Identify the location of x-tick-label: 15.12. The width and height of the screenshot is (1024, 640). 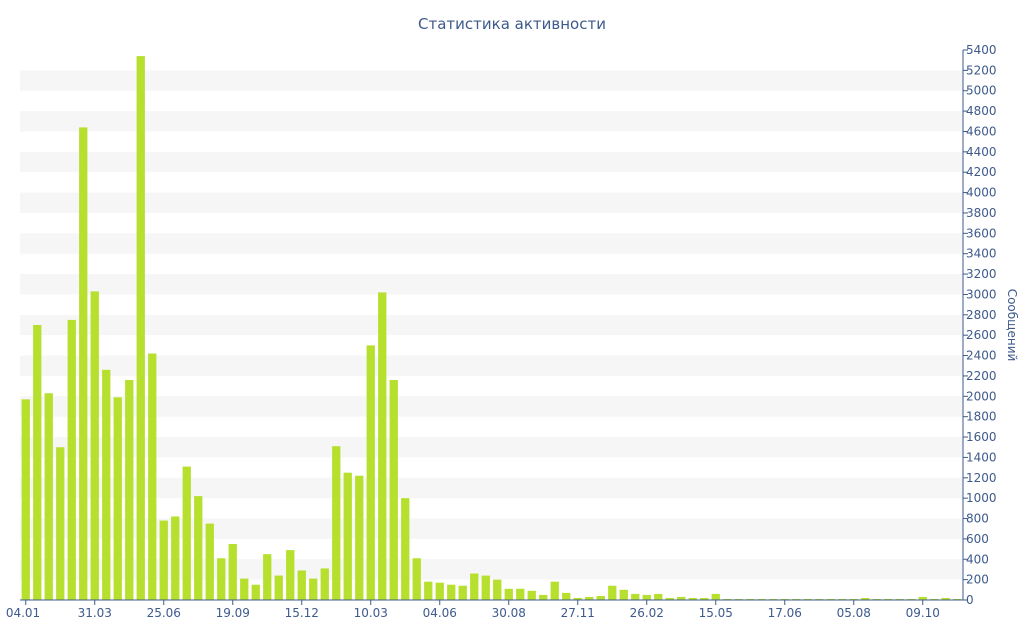
(302, 613).